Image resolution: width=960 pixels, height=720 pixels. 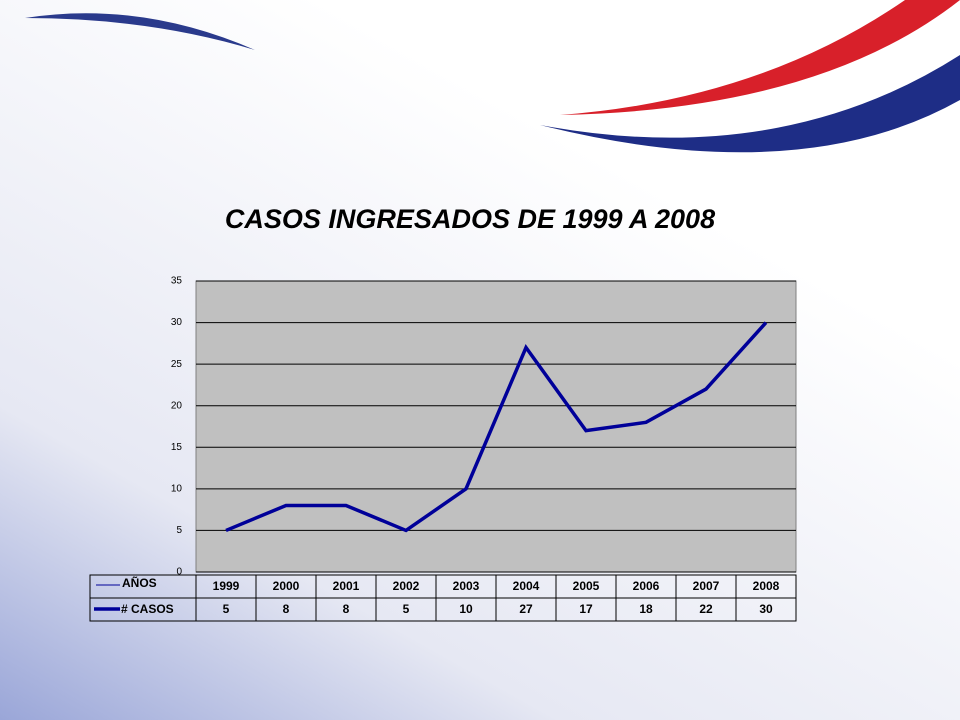 I want to click on y-tick-label: 15, so click(x=177, y=447).